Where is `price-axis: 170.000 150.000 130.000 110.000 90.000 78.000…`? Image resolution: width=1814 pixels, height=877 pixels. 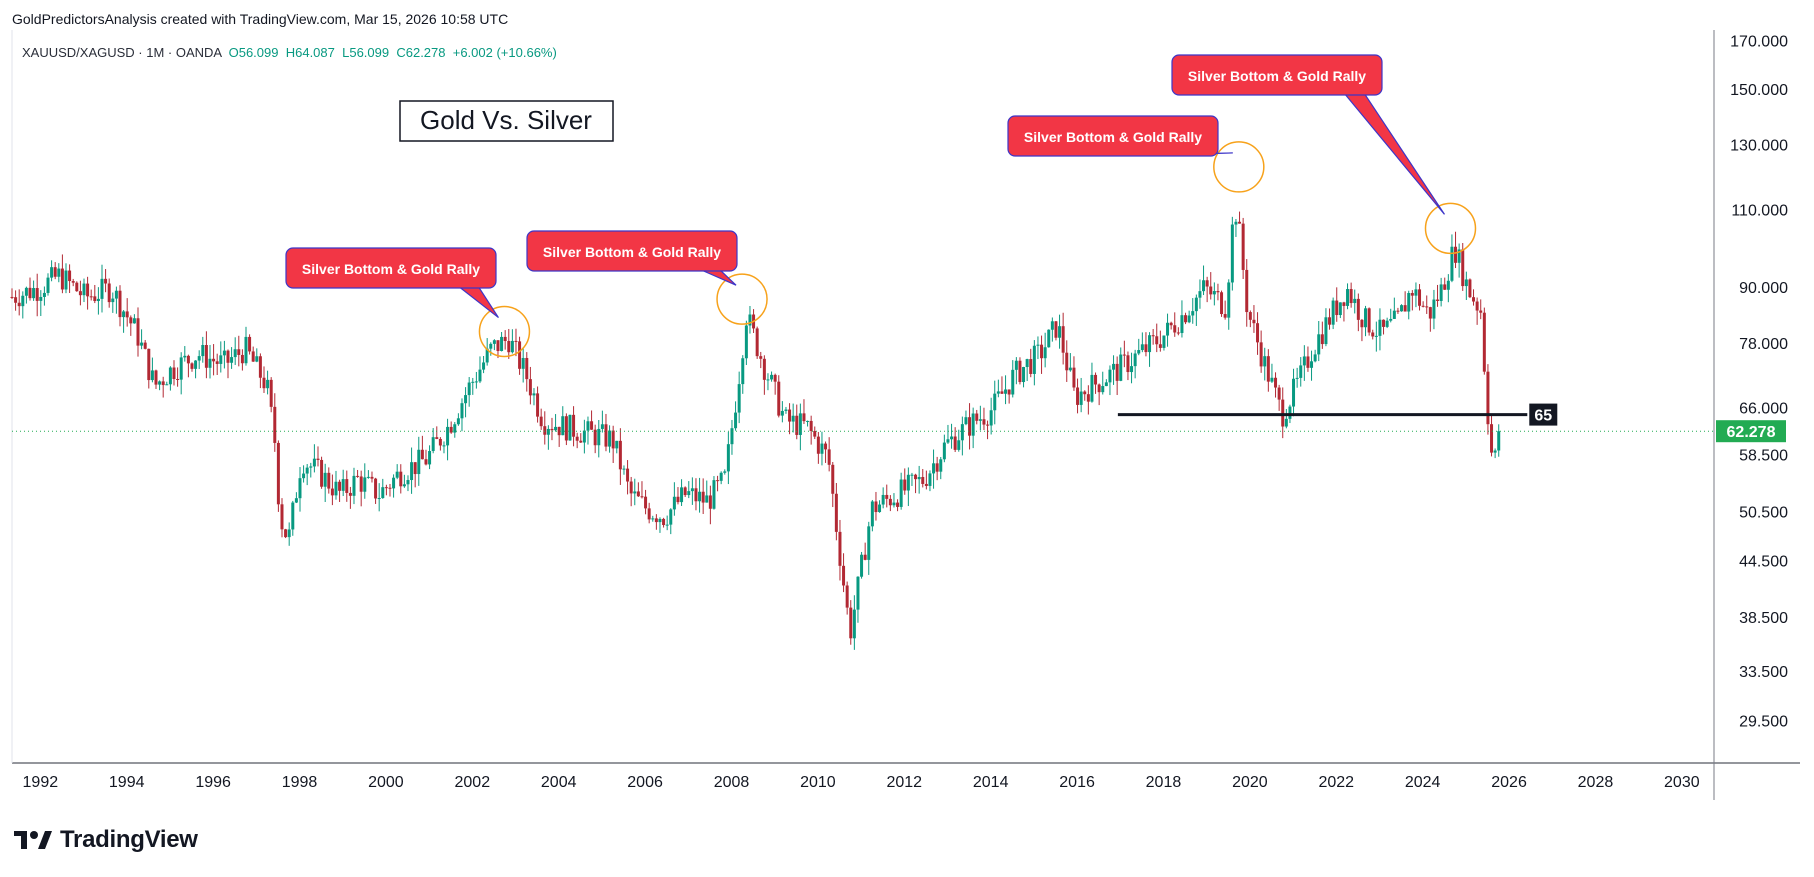 price-axis: 170.000 150.000 130.000 110.000 90.000 78.000… is located at coordinates (1759, 381).